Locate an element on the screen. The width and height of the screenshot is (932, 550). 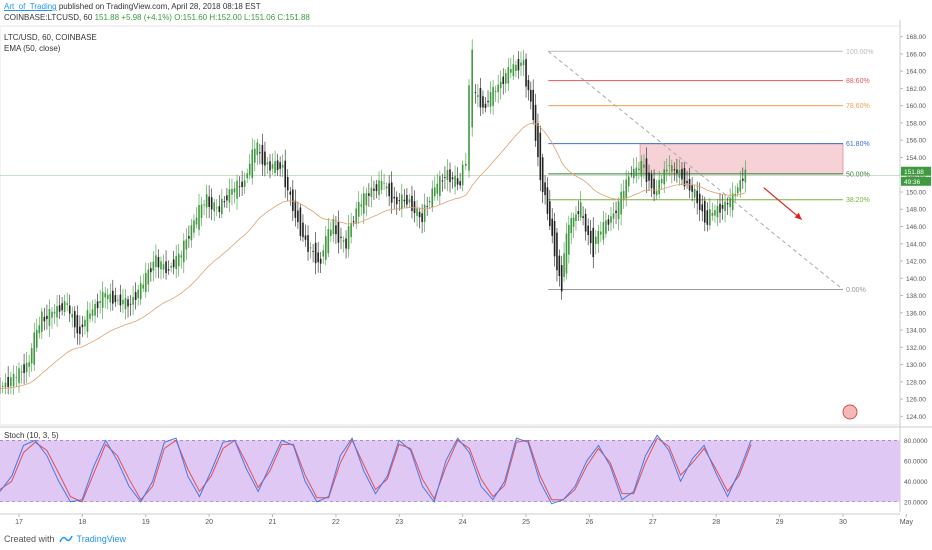
price-tag-value: 151.88 is located at coordinates (914, 172).